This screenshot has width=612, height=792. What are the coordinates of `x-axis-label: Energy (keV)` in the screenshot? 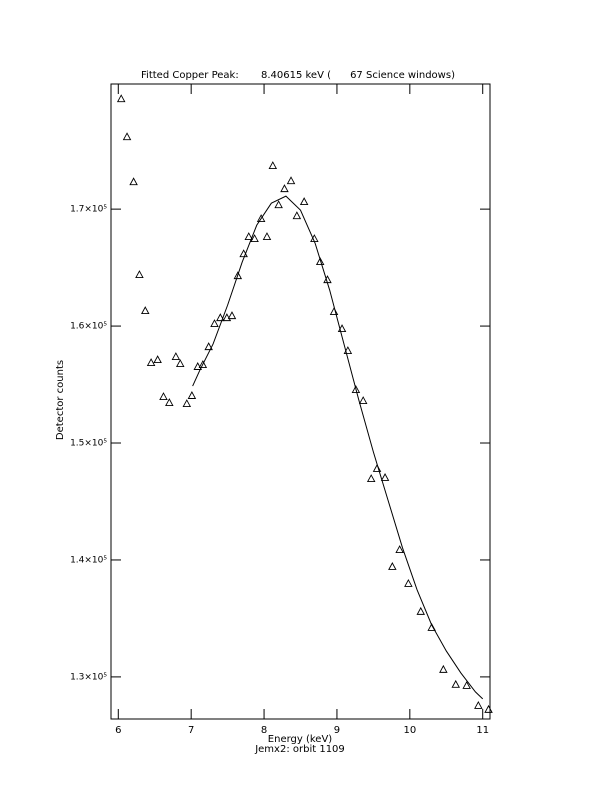 It's located at (300, 739).